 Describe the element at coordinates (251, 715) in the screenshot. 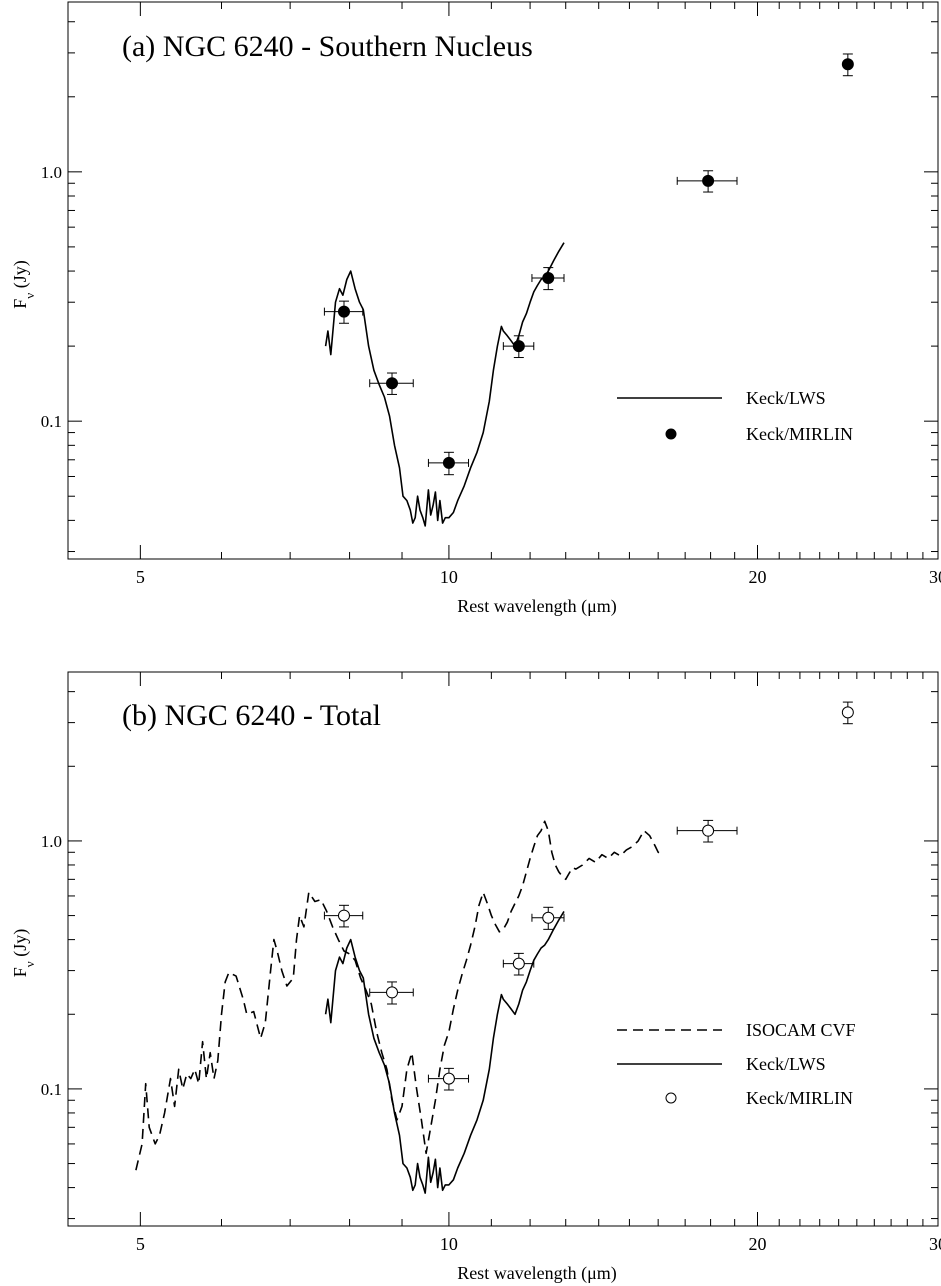

I see `chart-title: (b) NGC 6240 - Total` at that location.